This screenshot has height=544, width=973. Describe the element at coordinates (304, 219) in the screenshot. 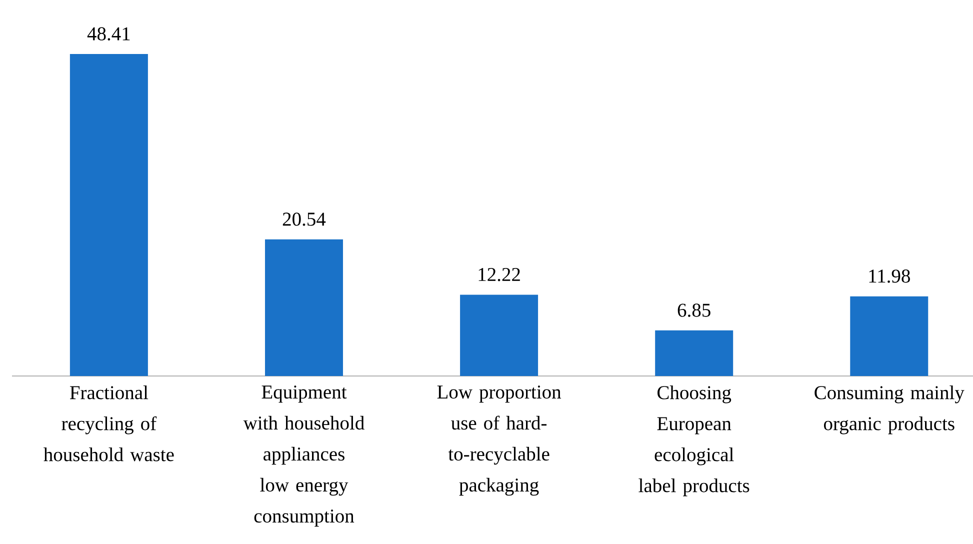

I see `data-label: 20.54` at that location.